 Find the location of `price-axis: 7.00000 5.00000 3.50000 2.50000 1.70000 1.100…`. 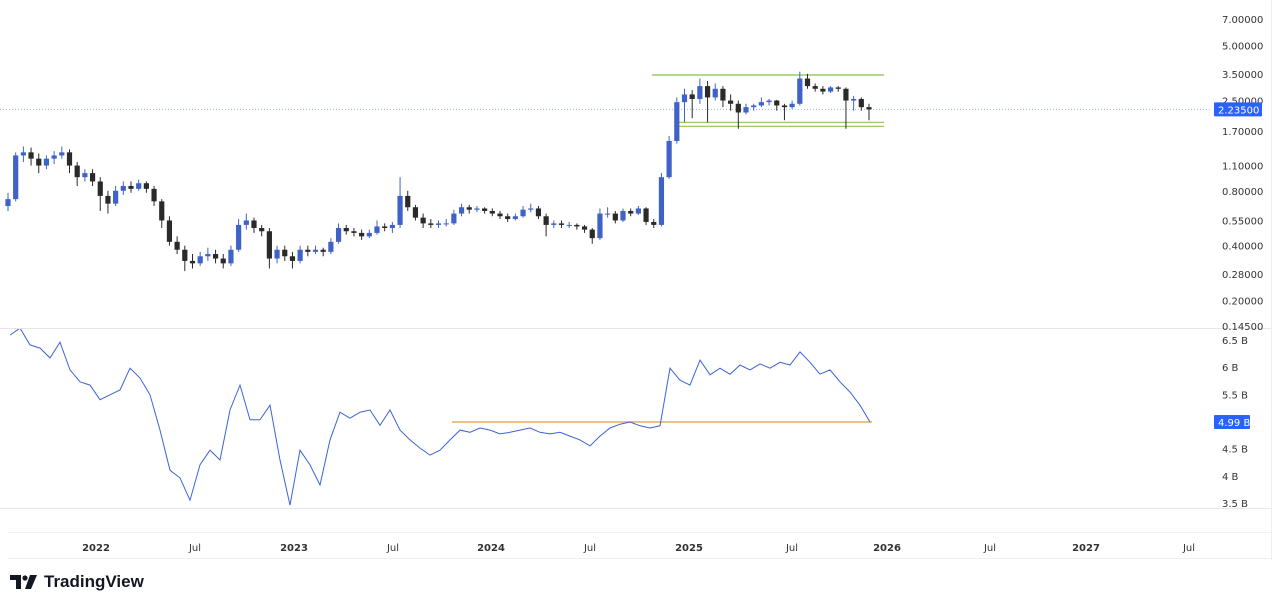

price-axis: 7.00000 5.00000 3.50000 2.50000 1.70000 1.100… is located at coordinates (1238, 174).